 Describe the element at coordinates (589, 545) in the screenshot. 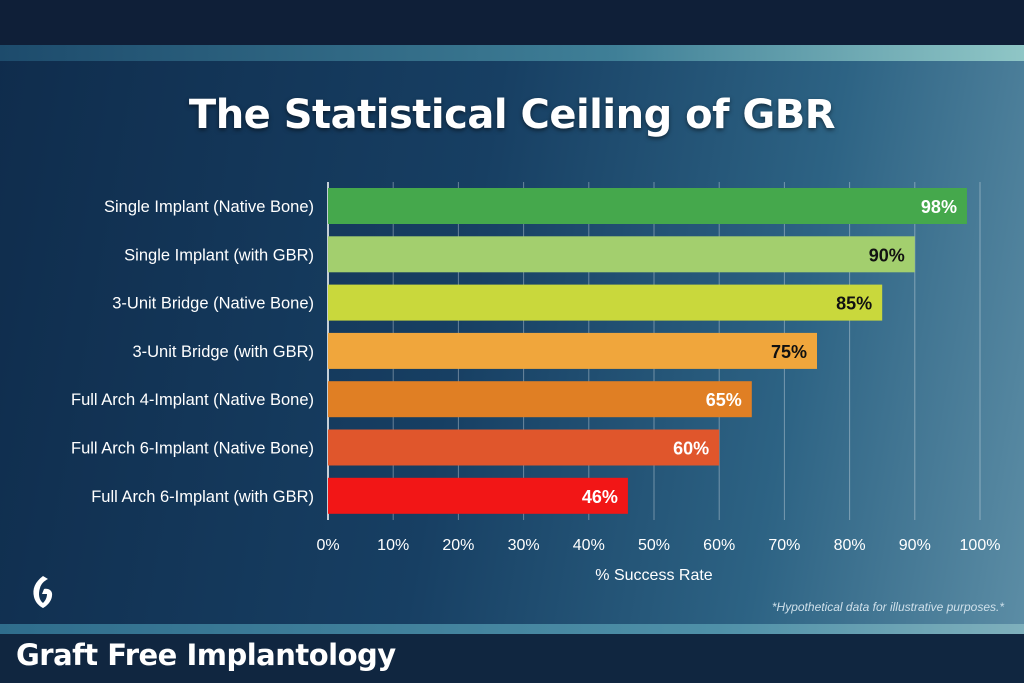

I see `x-tick-label: 40%` at that location.